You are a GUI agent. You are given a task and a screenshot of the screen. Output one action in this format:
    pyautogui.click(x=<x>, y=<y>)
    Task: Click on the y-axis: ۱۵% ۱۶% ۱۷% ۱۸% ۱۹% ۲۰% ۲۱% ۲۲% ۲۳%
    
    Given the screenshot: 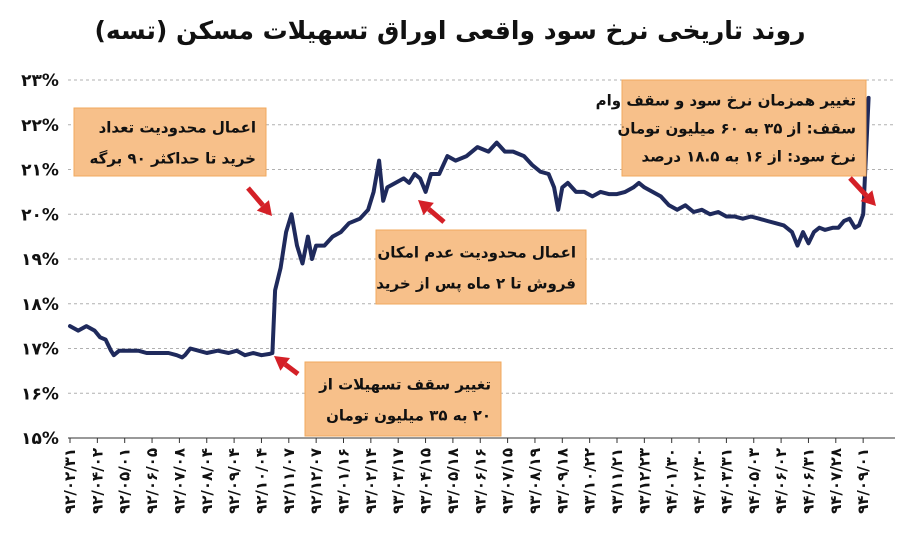 What is the action you would take?
    pyautogui.click(x=40, y=260)
    